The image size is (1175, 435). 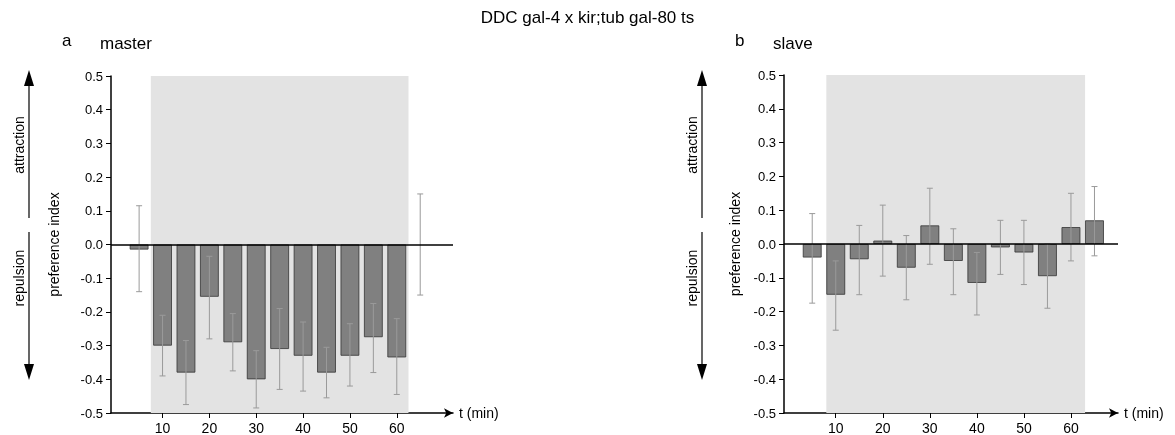 I want to click on text: b, so click(x=740, y=40).